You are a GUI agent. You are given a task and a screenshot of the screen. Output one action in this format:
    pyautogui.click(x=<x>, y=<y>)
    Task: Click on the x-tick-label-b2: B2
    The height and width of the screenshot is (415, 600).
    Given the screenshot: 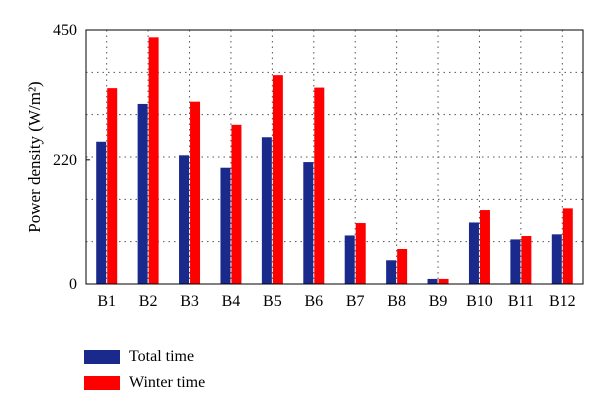 What is the action you would take?
    pyautogui.click(x=148, y=301)
    